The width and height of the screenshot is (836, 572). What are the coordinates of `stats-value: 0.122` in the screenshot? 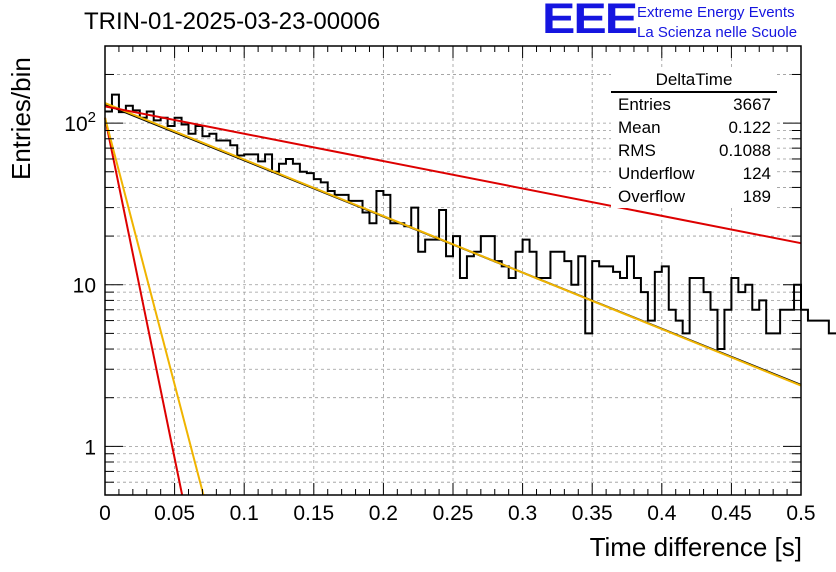 It's located at (749, 127).